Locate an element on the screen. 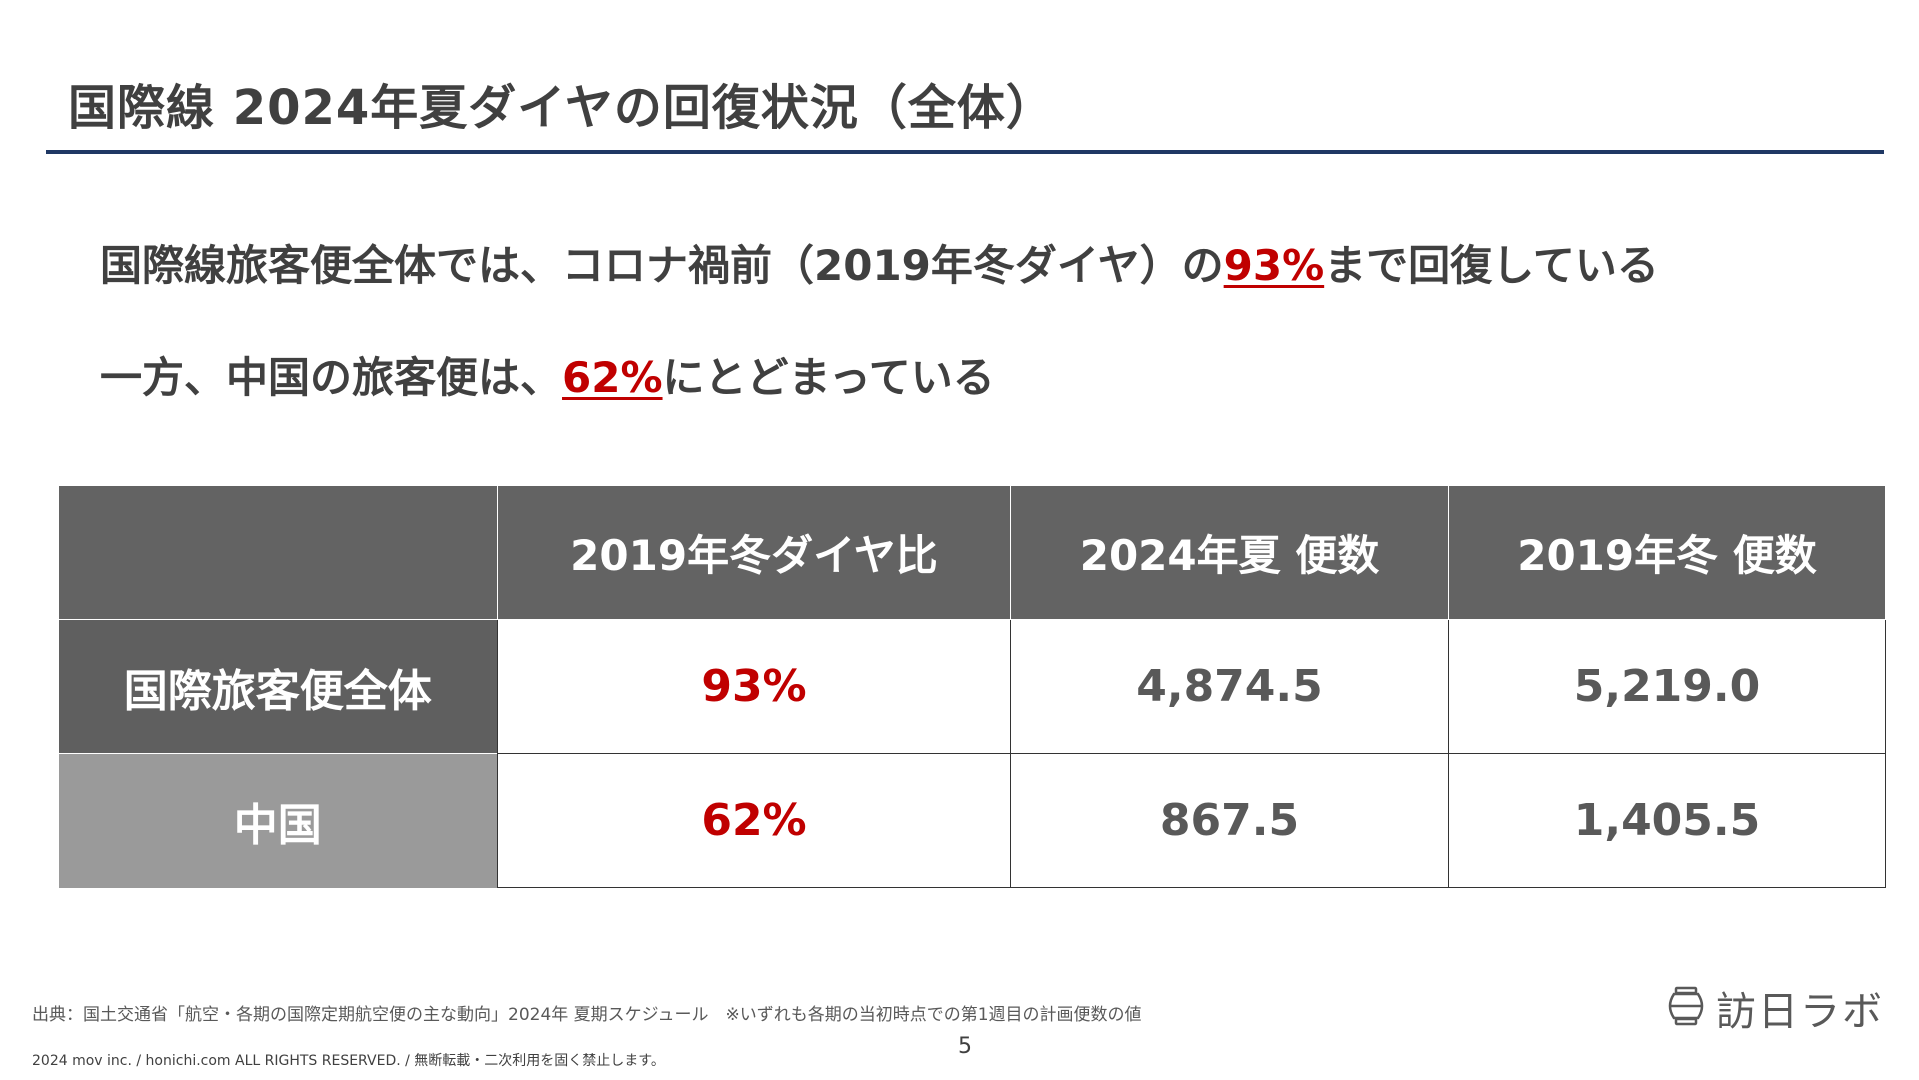  message-line-1: 国際線旅客便全体では、コロナ禍前（2019年冬ダイヤ）の93%まで回復している is located at coordinates (879, 262).